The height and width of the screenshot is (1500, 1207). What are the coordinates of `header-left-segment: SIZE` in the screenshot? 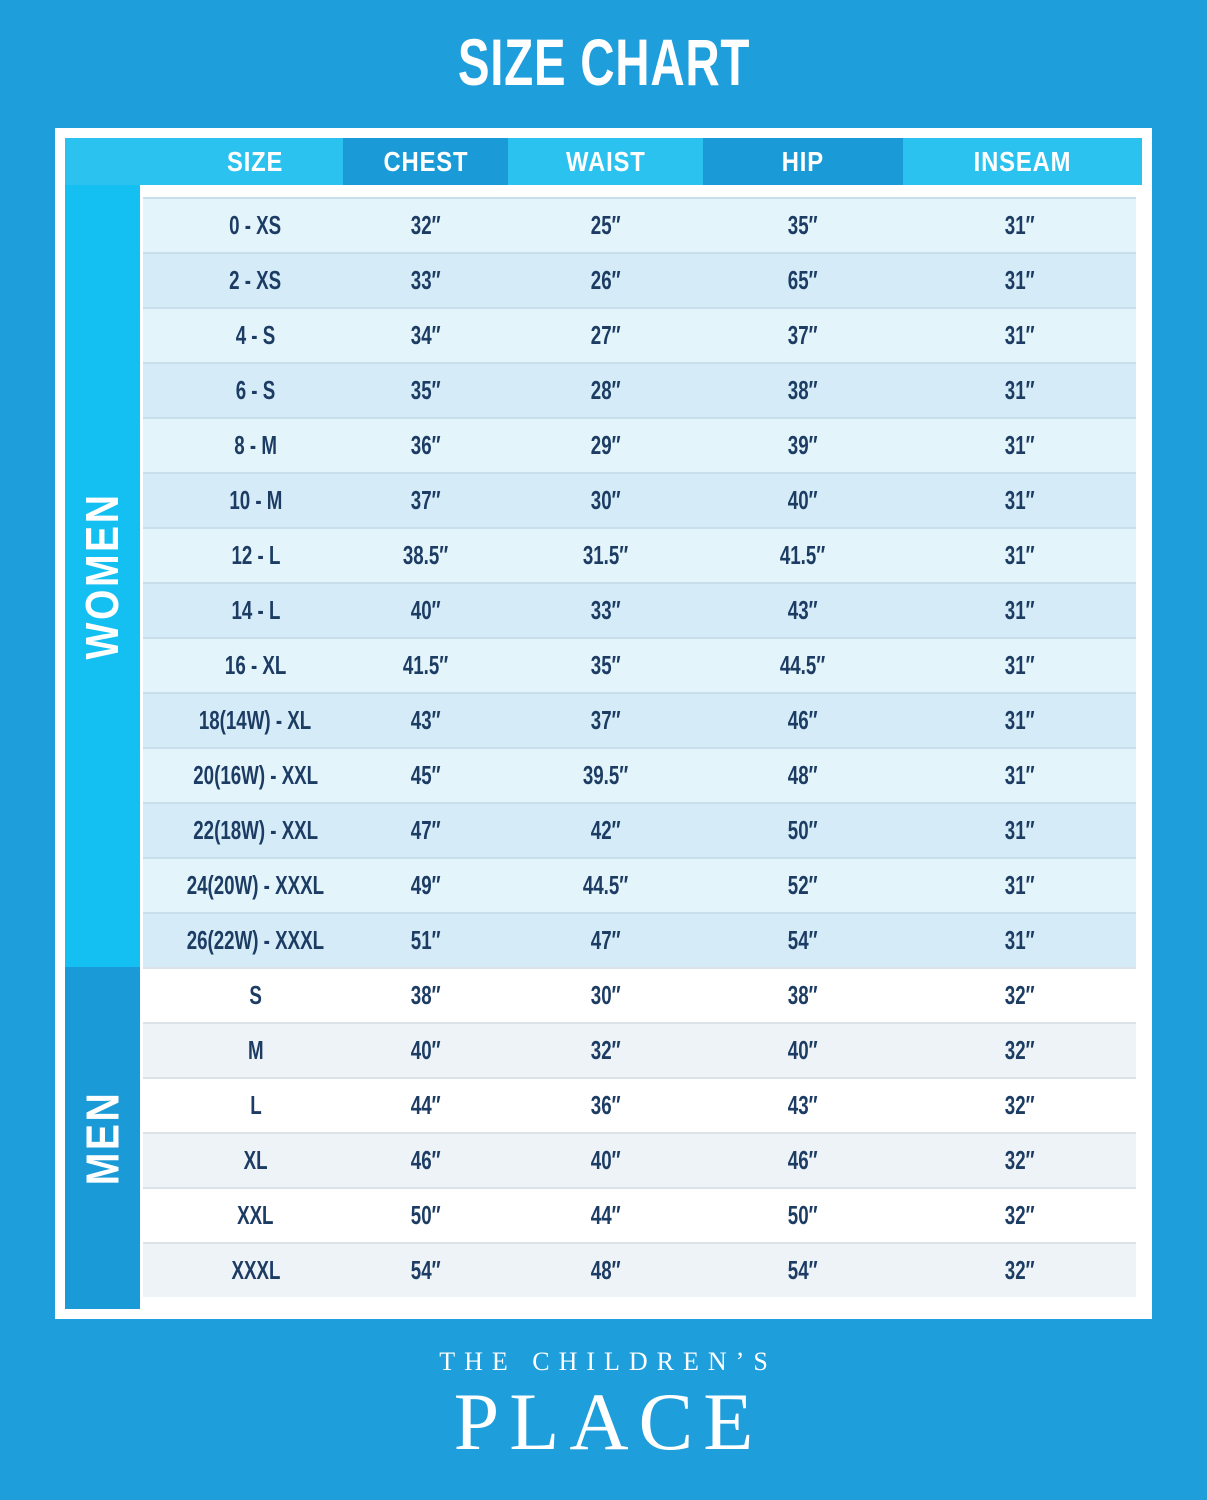 It's located at (204, 161).